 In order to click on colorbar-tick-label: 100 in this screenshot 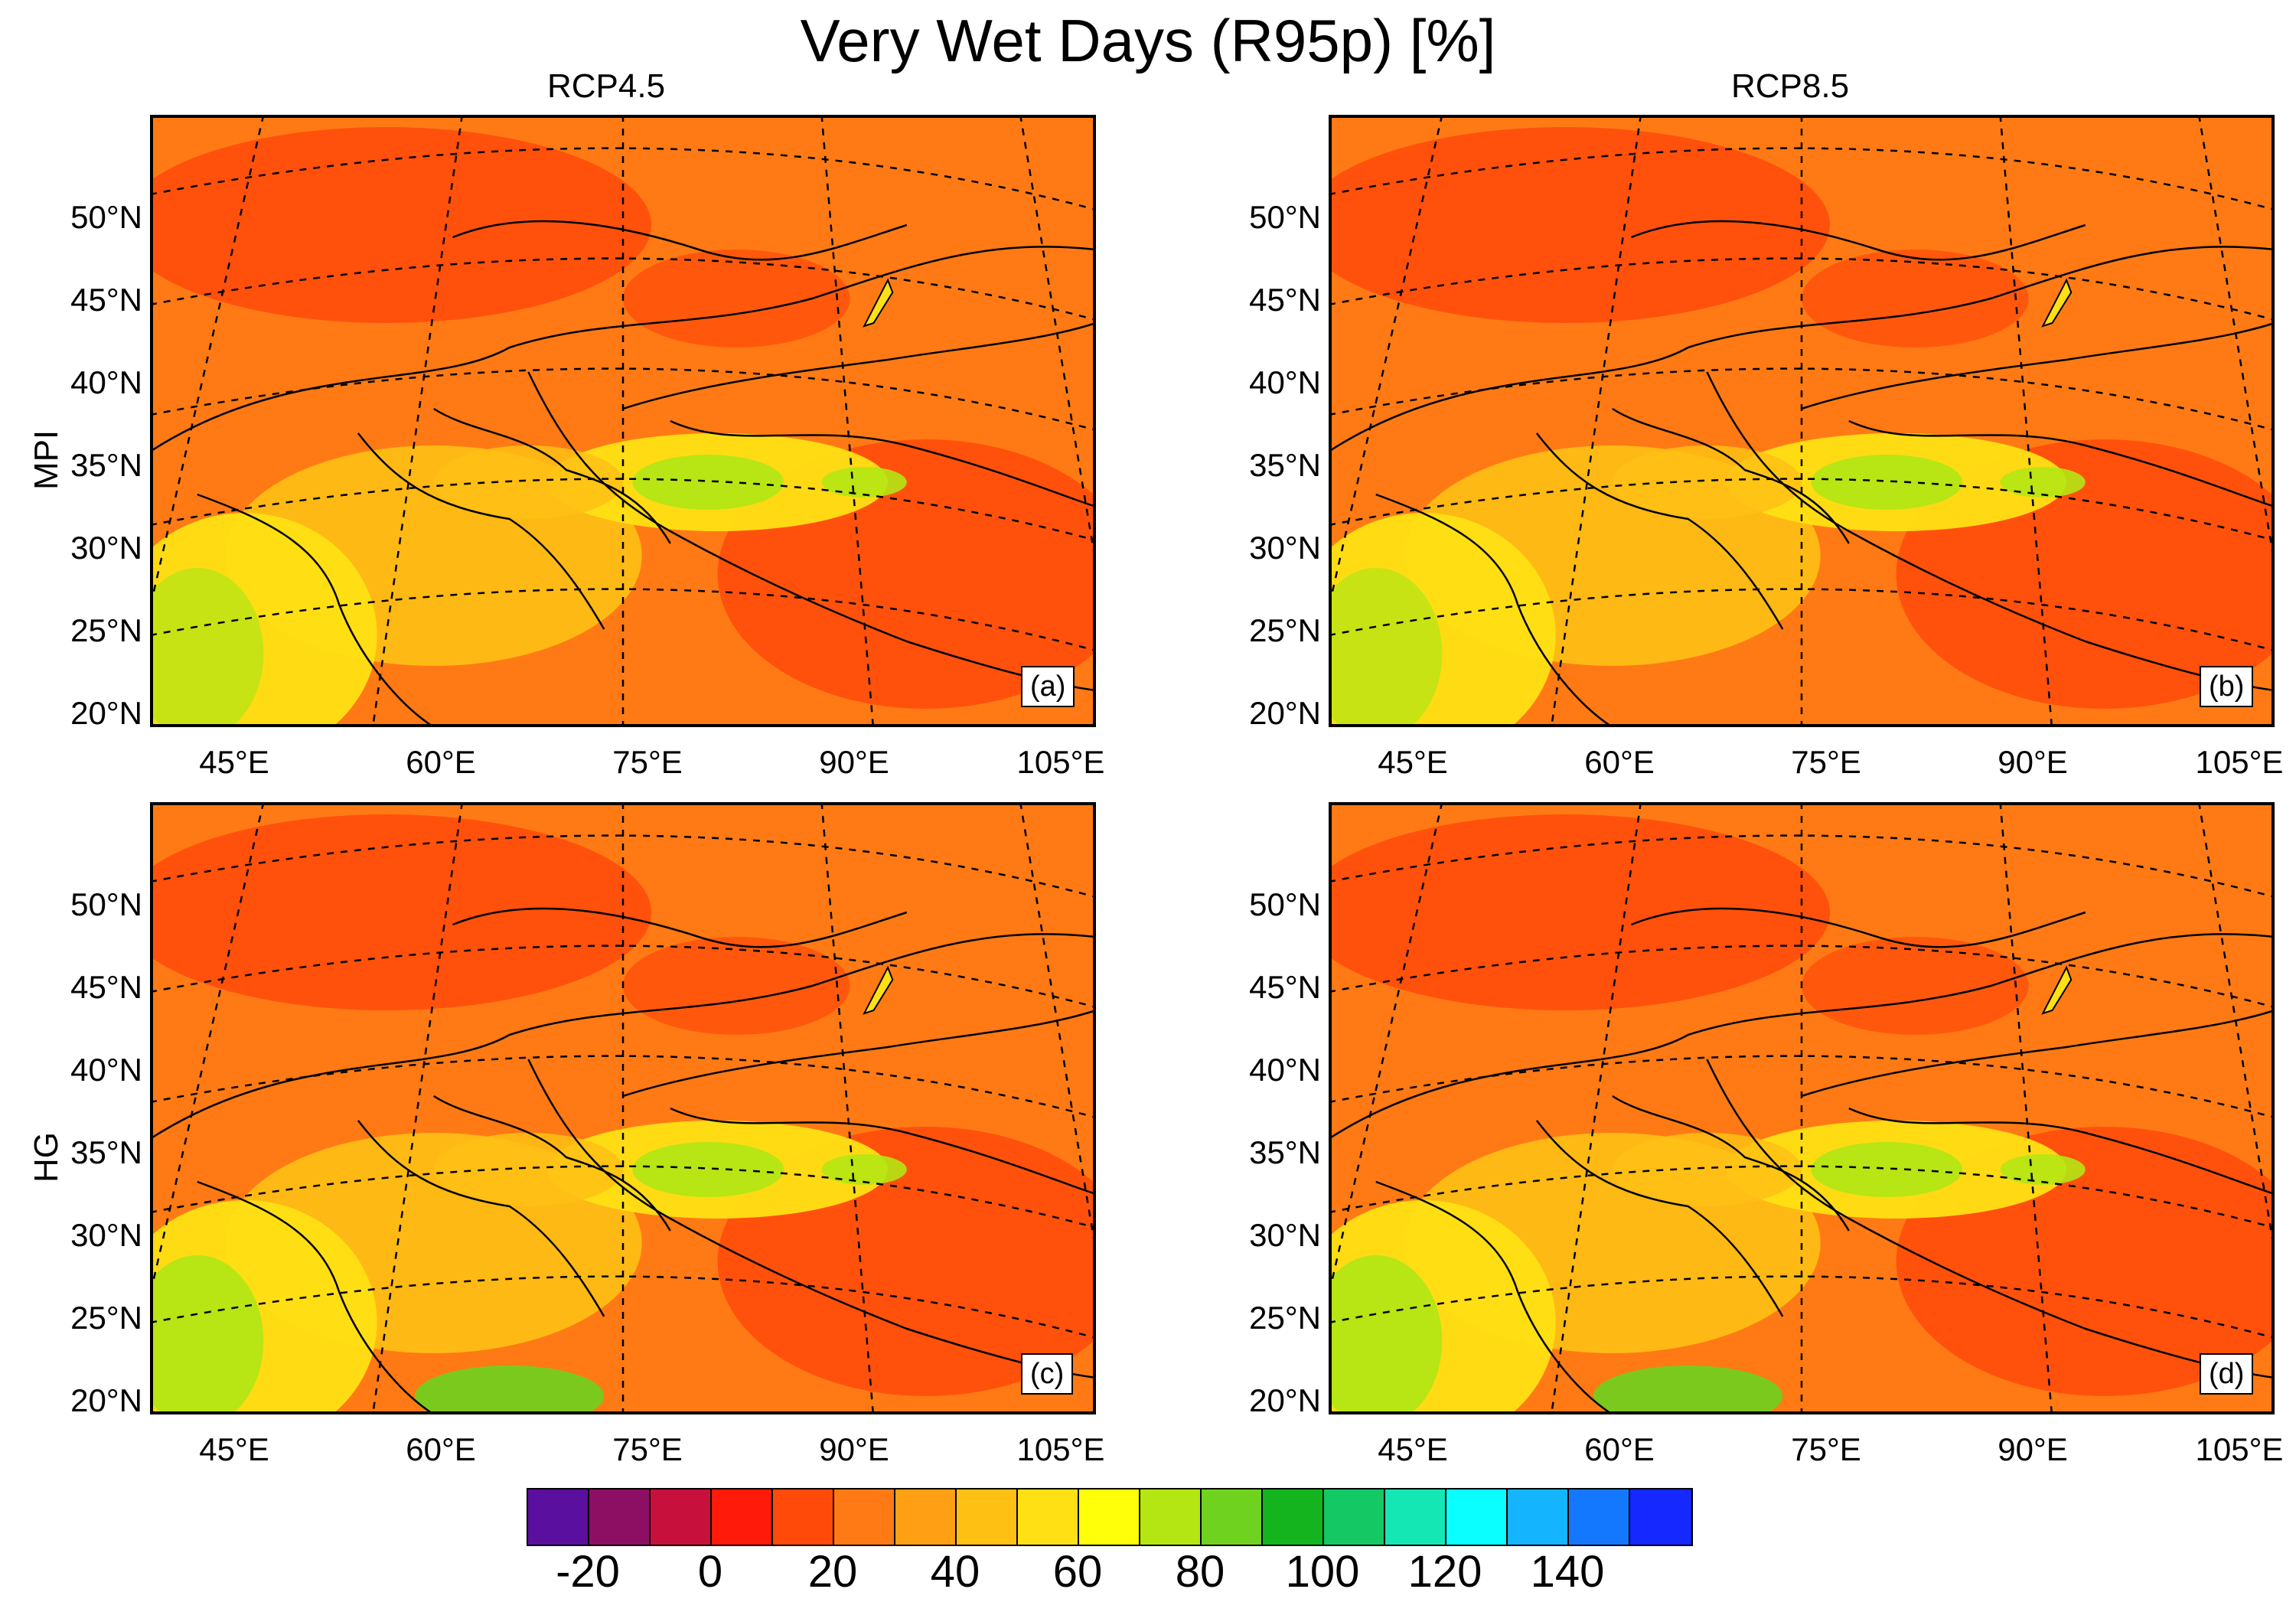, I will do `click(1322, 1572)`.